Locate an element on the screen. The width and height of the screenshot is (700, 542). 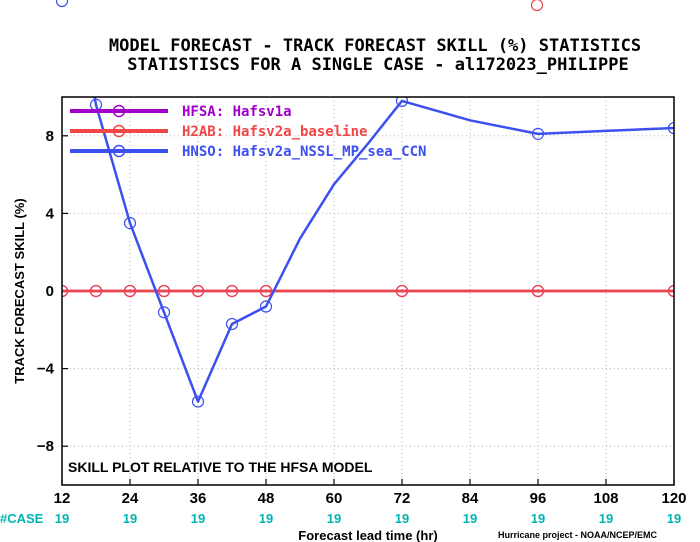
legend-label-hfsa: HFSA: Hafsv1a is located at coordinates (237, 112).